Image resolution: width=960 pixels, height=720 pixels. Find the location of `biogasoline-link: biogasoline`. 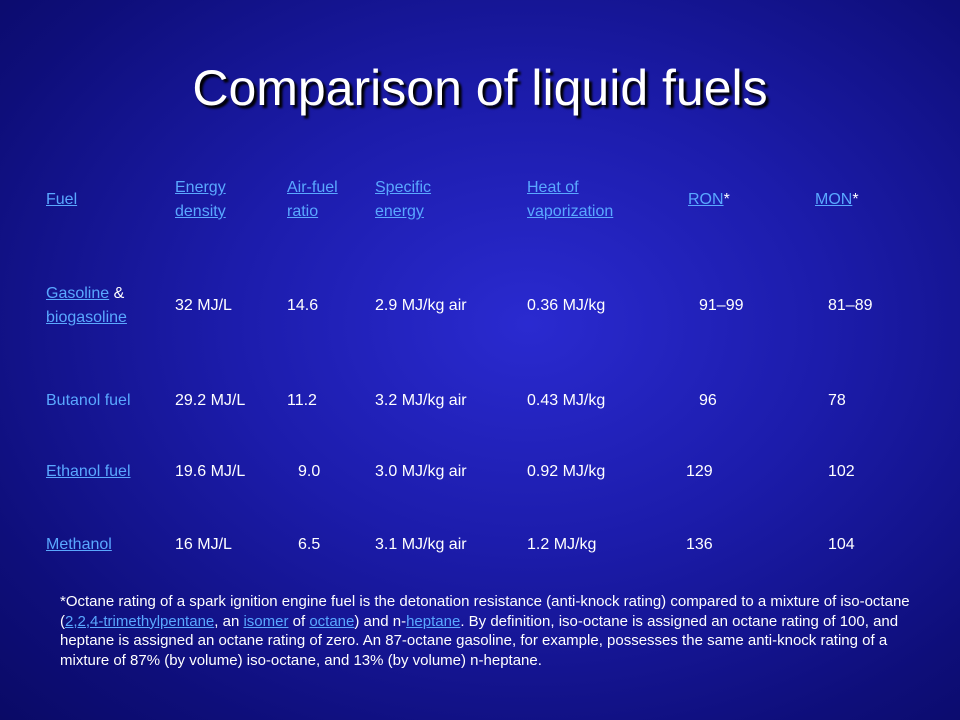

biogasoline-link: biogasoline is located at coordinates (86, 317).